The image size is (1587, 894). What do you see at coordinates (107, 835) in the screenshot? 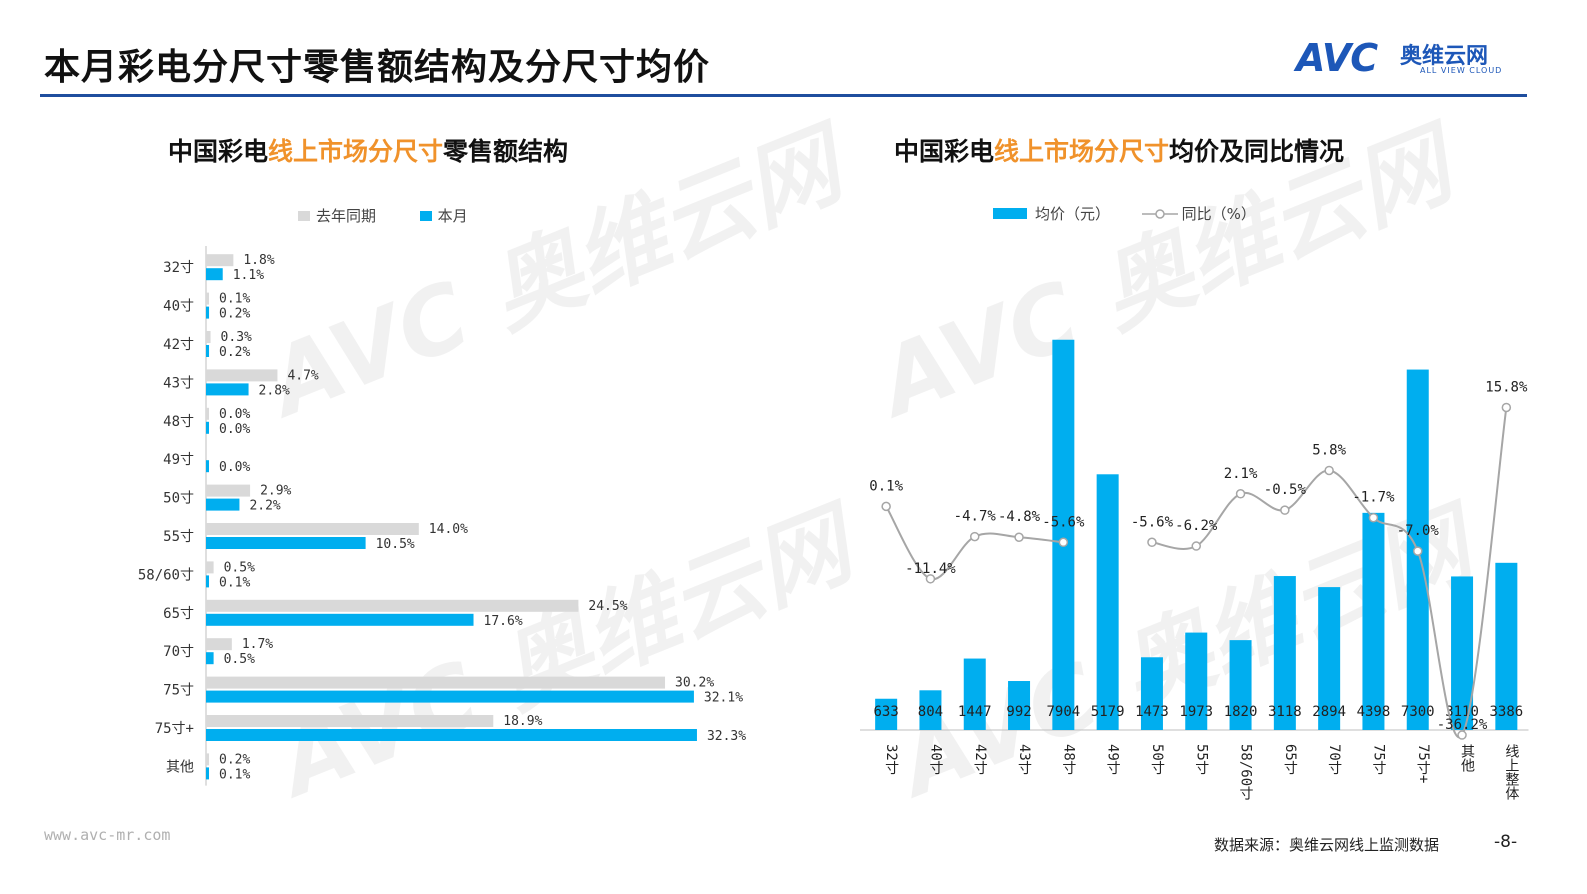
I see `footer-url: www.avc-mr.com` at bounding box center [107, 835].